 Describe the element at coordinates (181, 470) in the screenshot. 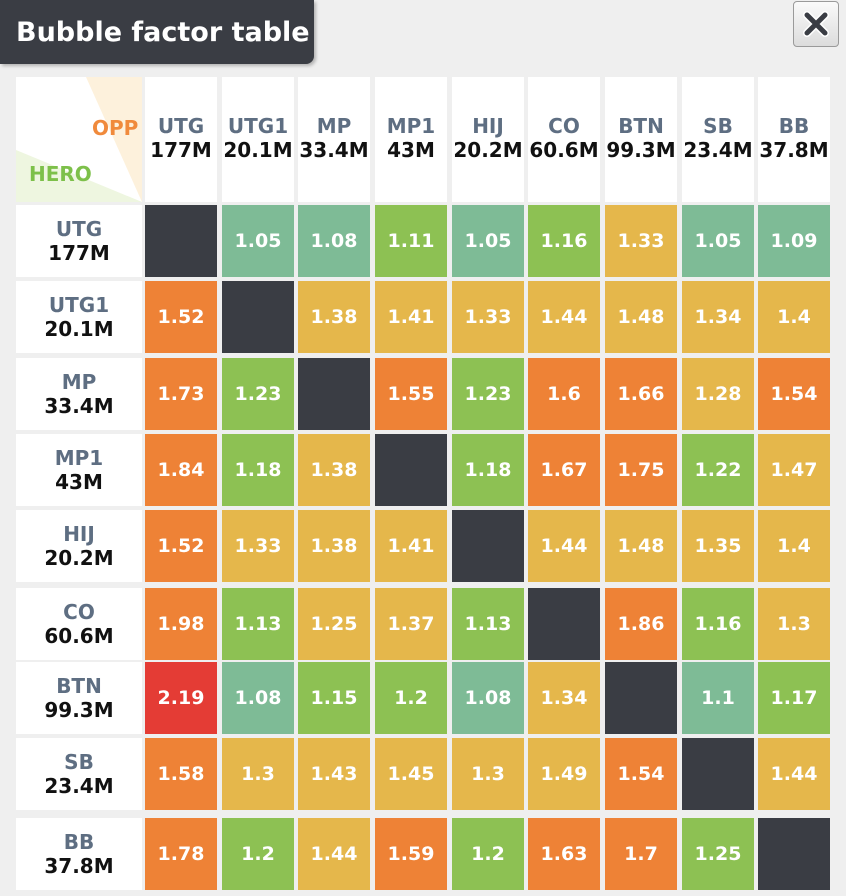

I see `bubble-factor-cell: 1.84` at that location.